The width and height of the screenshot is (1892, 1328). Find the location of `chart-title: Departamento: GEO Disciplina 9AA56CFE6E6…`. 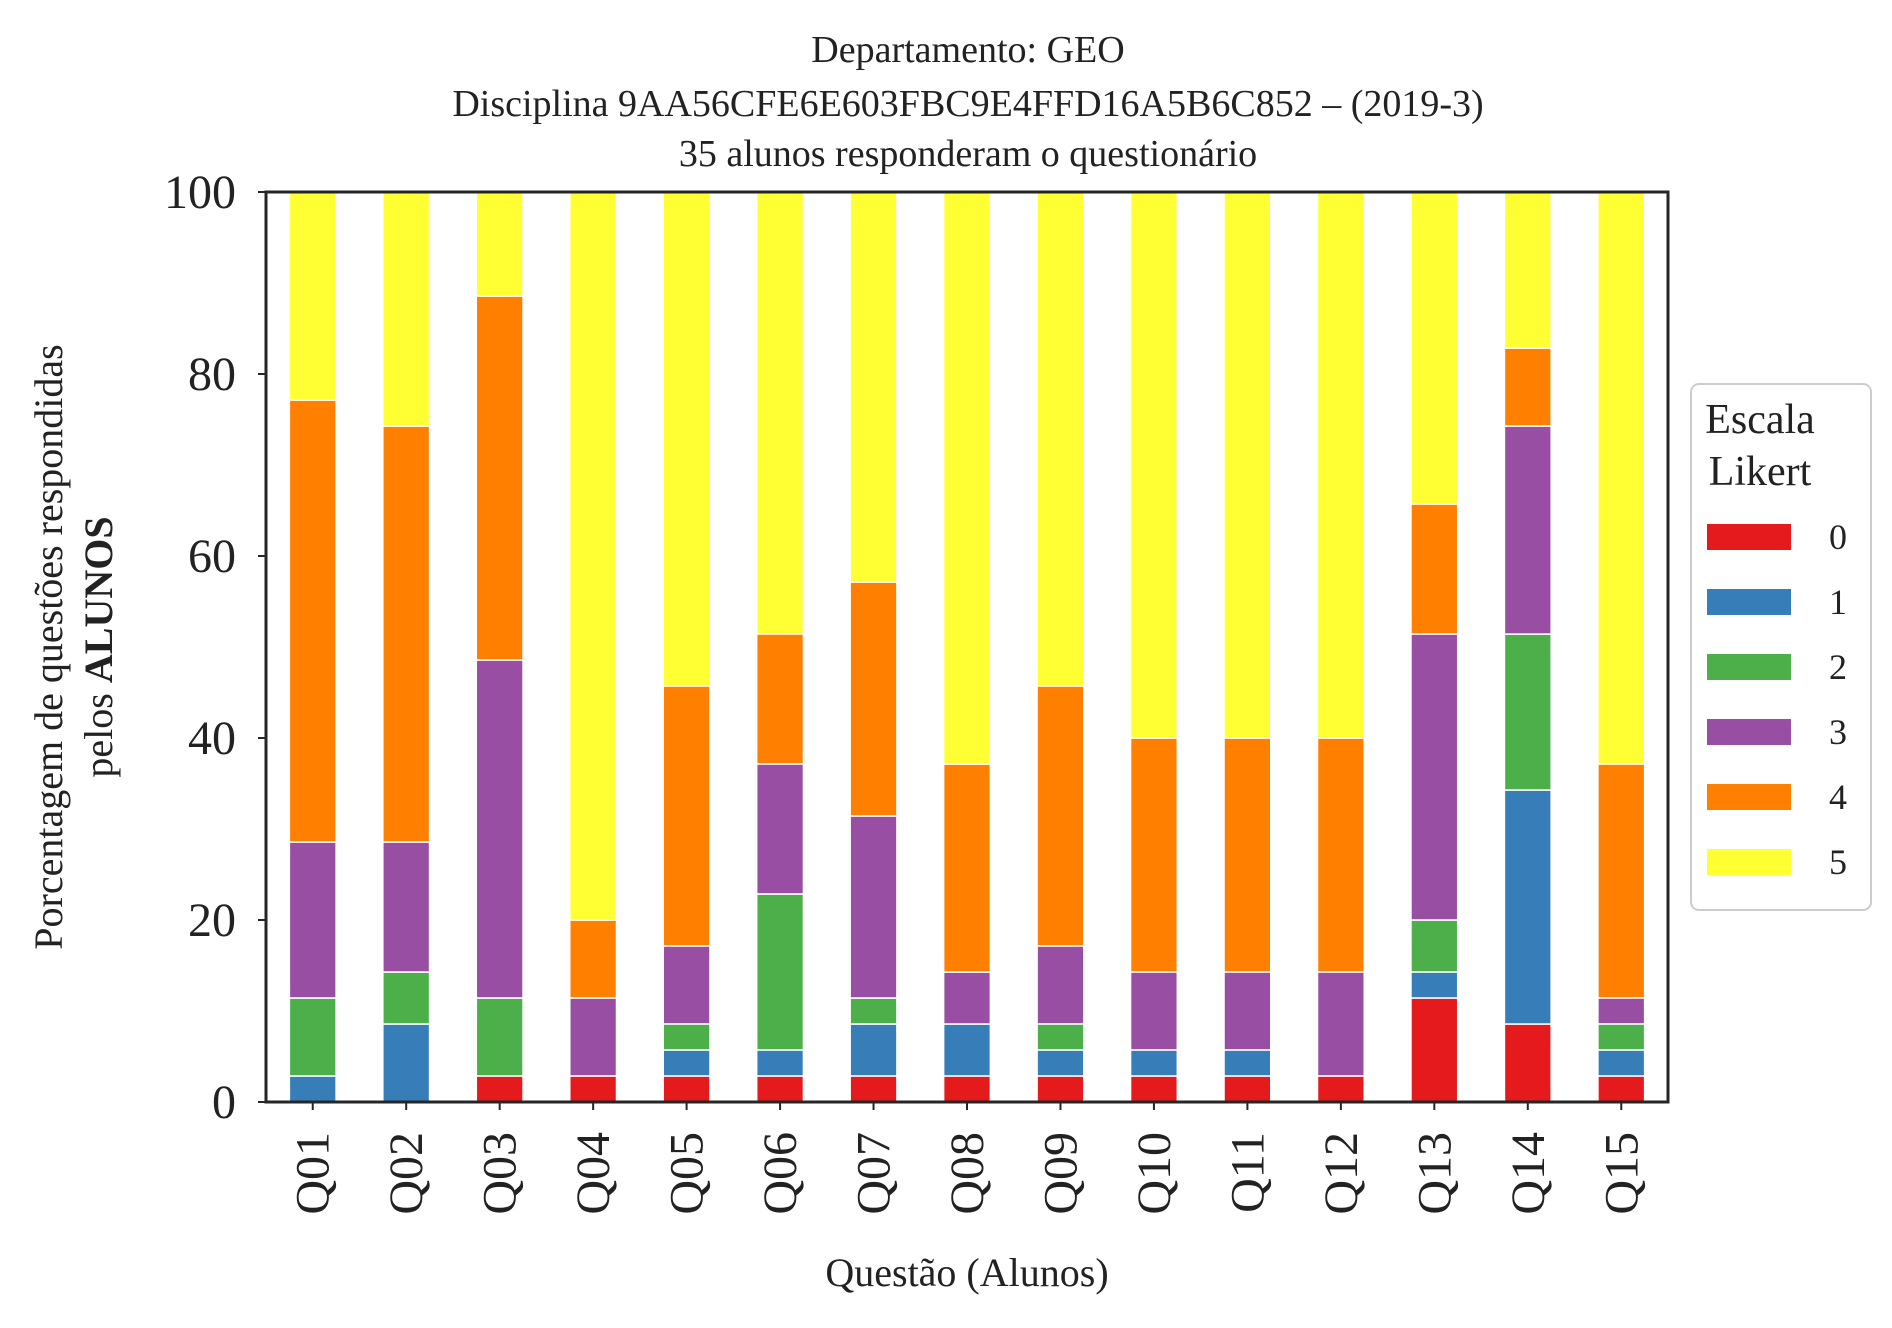

chart-title: Departamento: GEO Disciplina 9AA56CFE6E6… is located at coordinates (967, 102).